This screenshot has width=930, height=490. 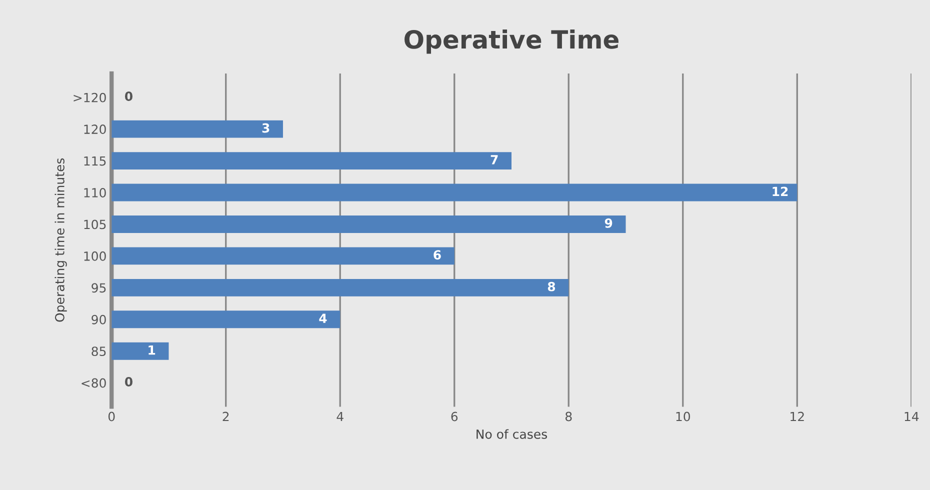 What do you see at coordinates (911, 417) in the screenshot?
I see `x-tick-label: 14` at bounding box center [911, 417].